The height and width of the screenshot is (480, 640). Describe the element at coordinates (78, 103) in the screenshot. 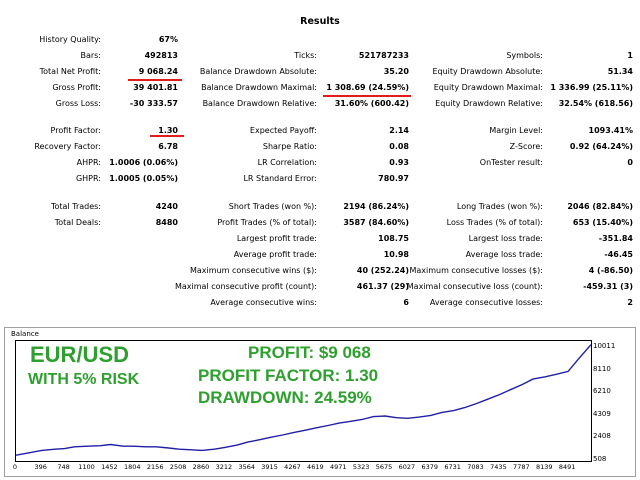

I see `col1-label-4: Gross Loss:` at that location.